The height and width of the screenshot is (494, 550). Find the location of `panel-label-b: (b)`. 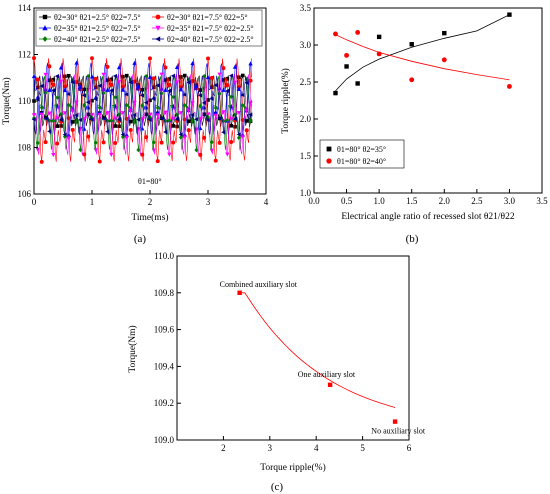

panel-label-b: (b) is located at coordinates (412, 239).